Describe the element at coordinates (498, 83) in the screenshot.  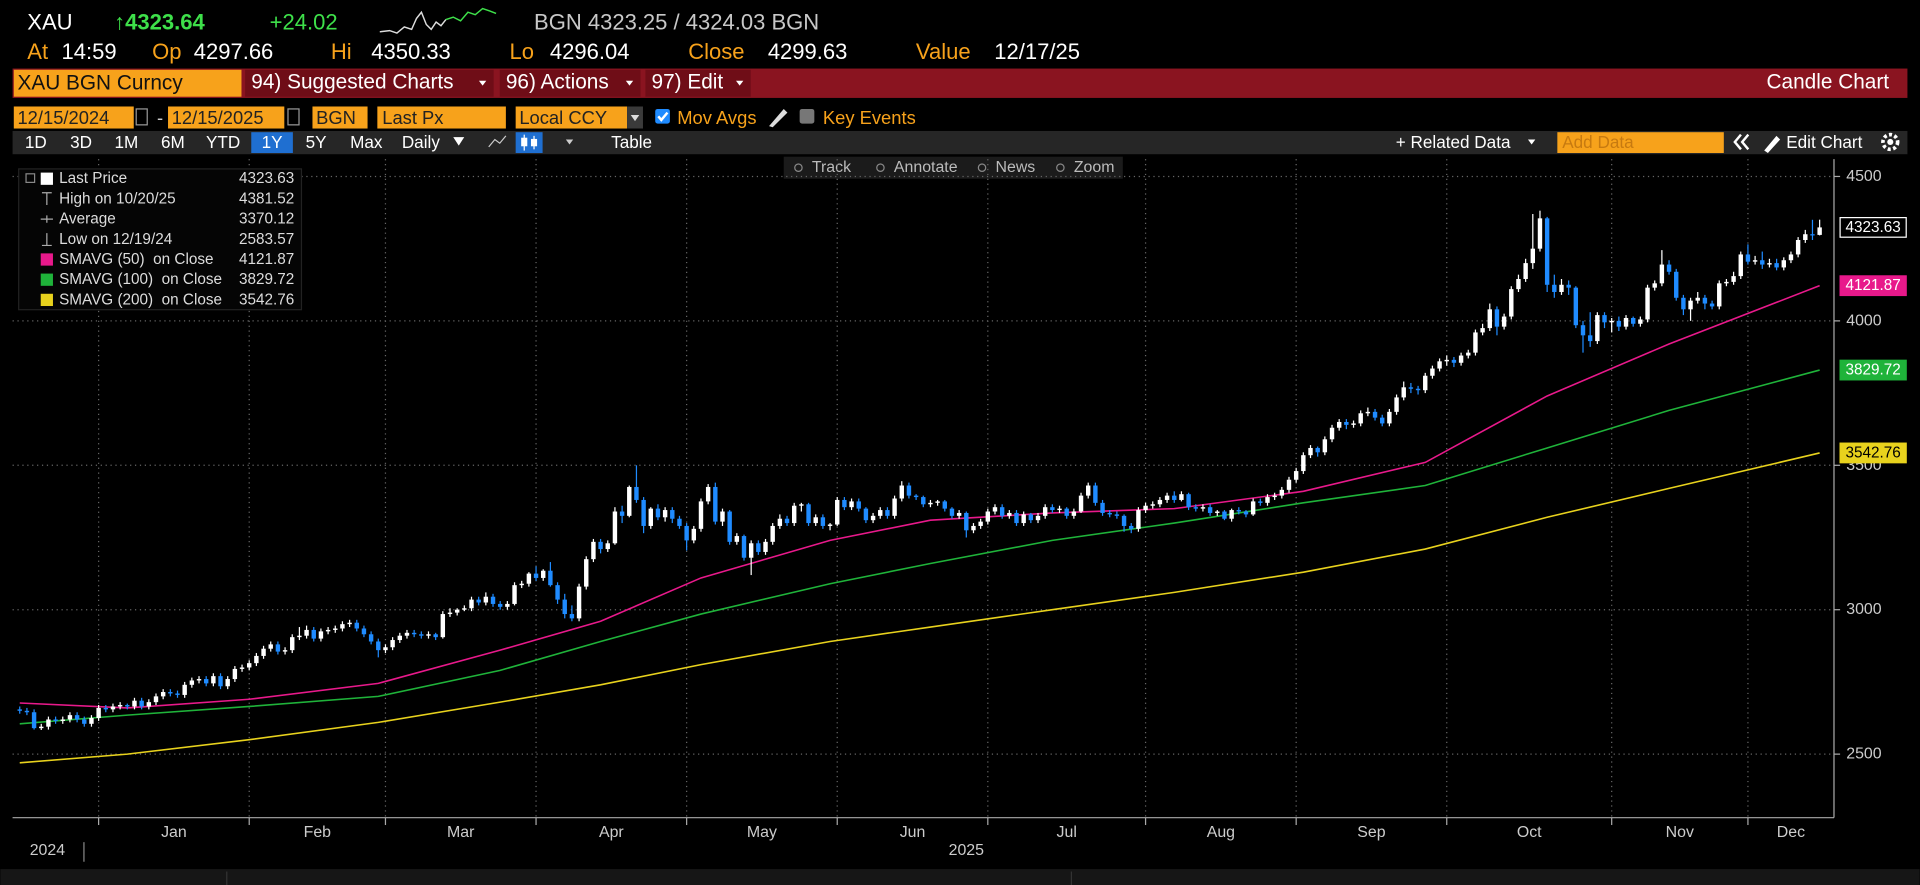
I see `menus: 94) Suggested Charts 96) Actions 97) Edit` at that location.